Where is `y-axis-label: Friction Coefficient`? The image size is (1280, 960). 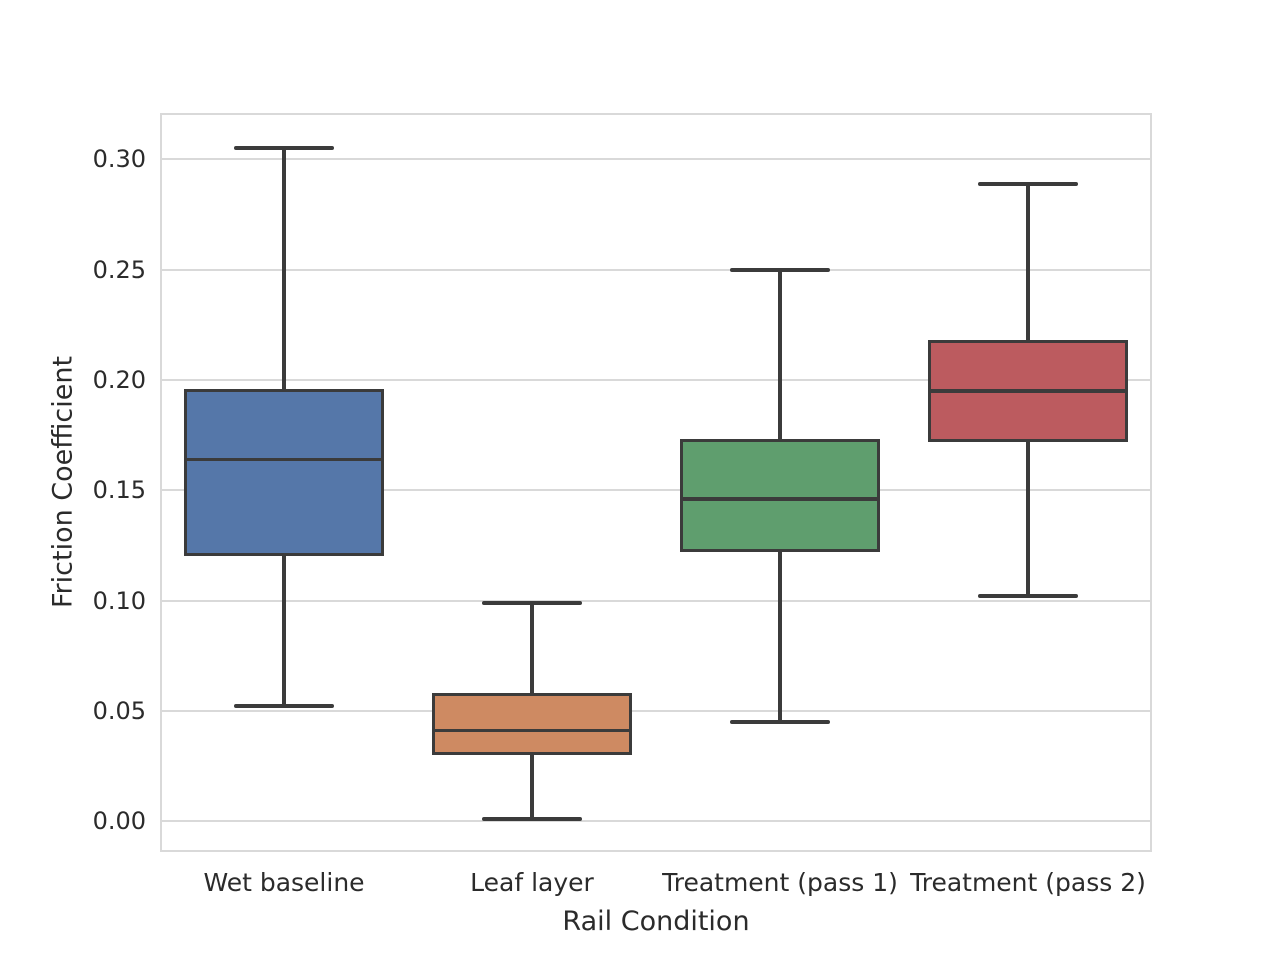
y-axis-label: Friction Coefficient is located at coordinates (63, 482).